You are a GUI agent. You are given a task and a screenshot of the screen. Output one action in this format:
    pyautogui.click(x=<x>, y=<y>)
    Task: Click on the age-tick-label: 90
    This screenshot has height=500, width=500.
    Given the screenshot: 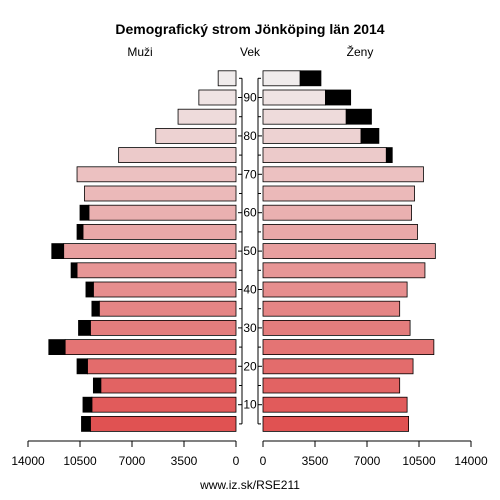 What is the action you would take?
    pyautogui.click(x=250, y=98)
    